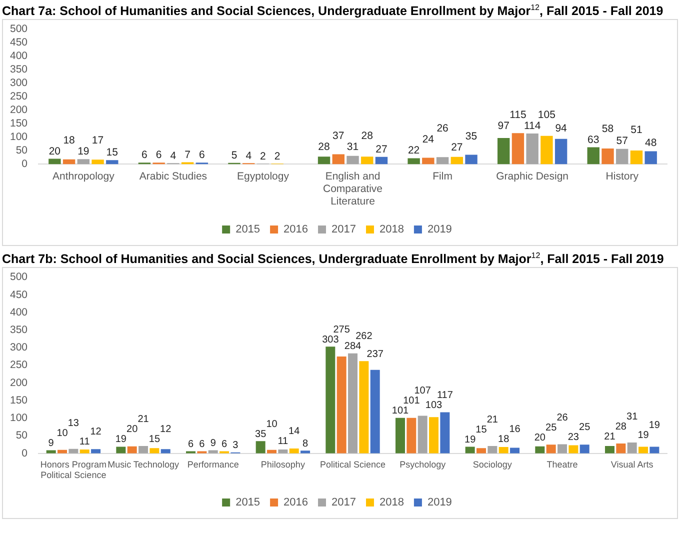  What do you see at coordinates (574, 438) in the screenshot?
I see `data-label: 23` at bounding box center [574, 438].